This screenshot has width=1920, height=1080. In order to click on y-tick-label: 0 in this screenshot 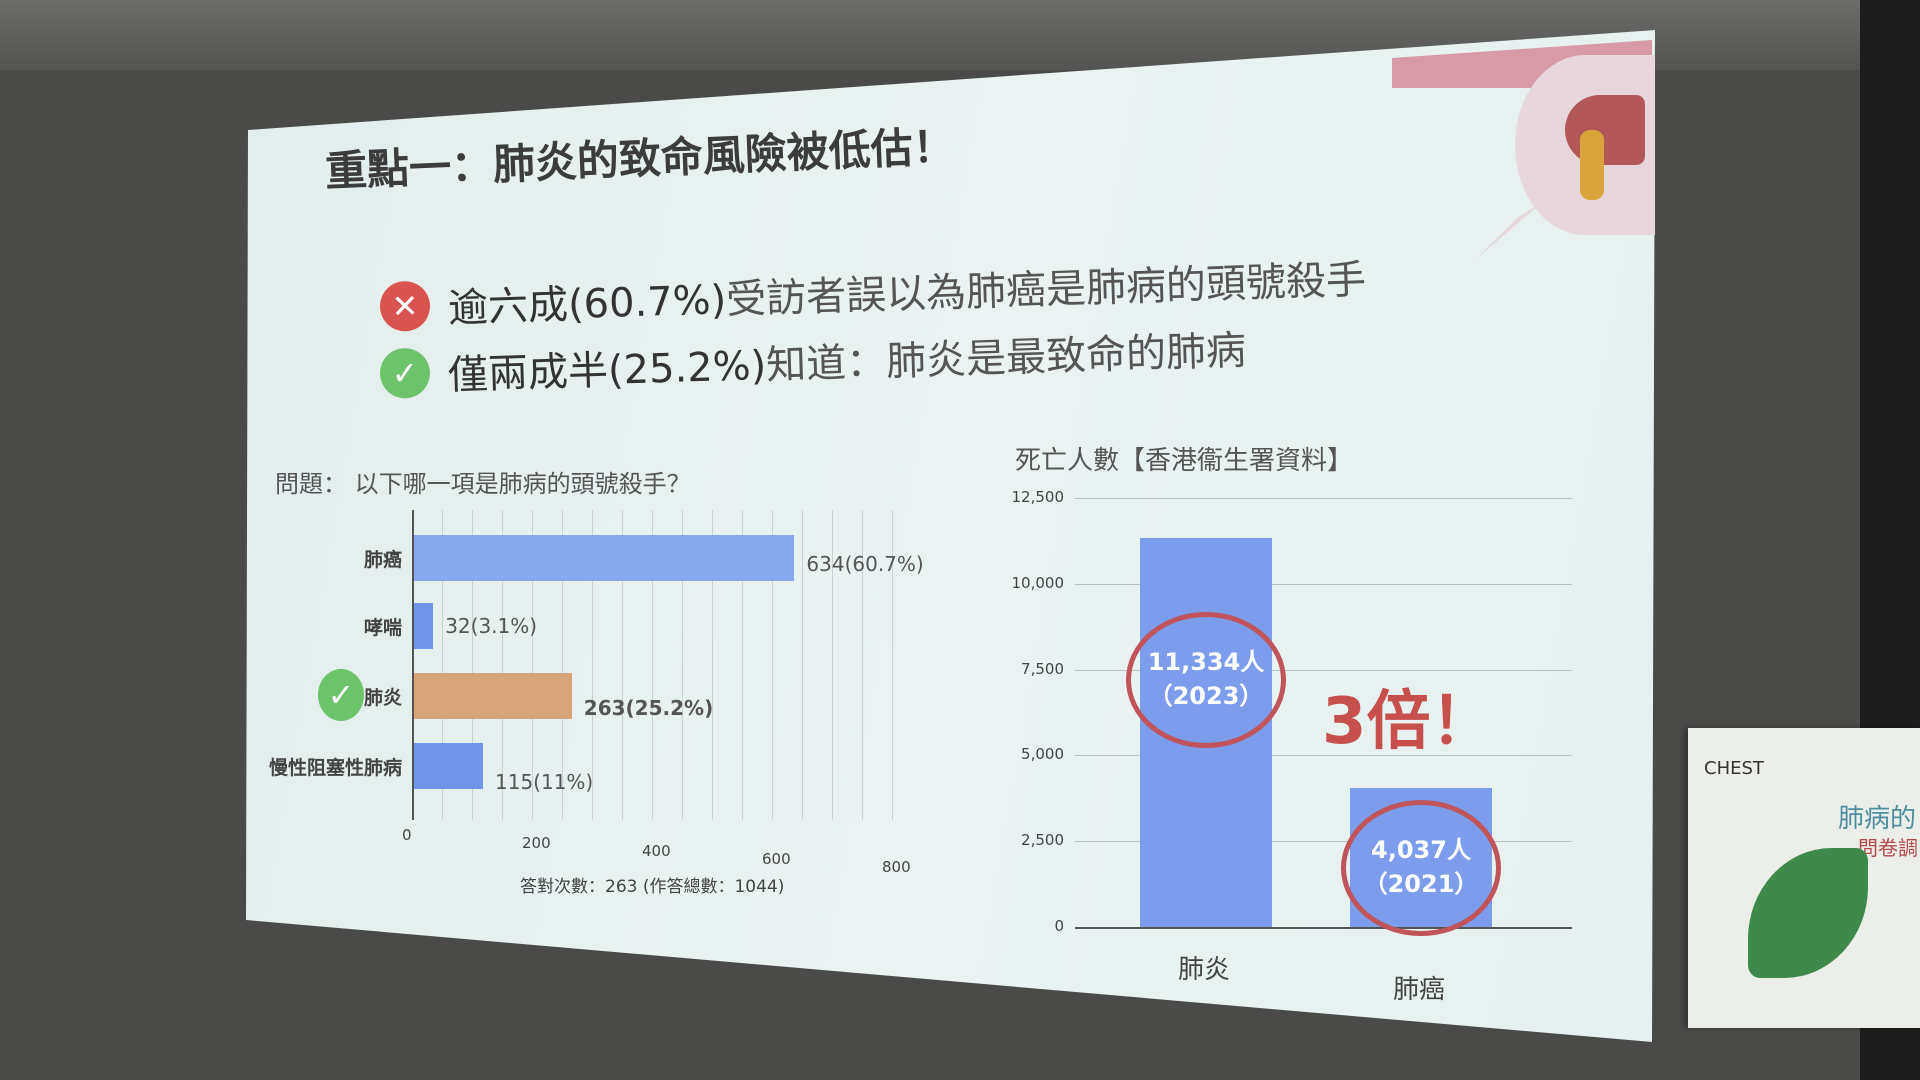, I will do `click(1059, 926)`.